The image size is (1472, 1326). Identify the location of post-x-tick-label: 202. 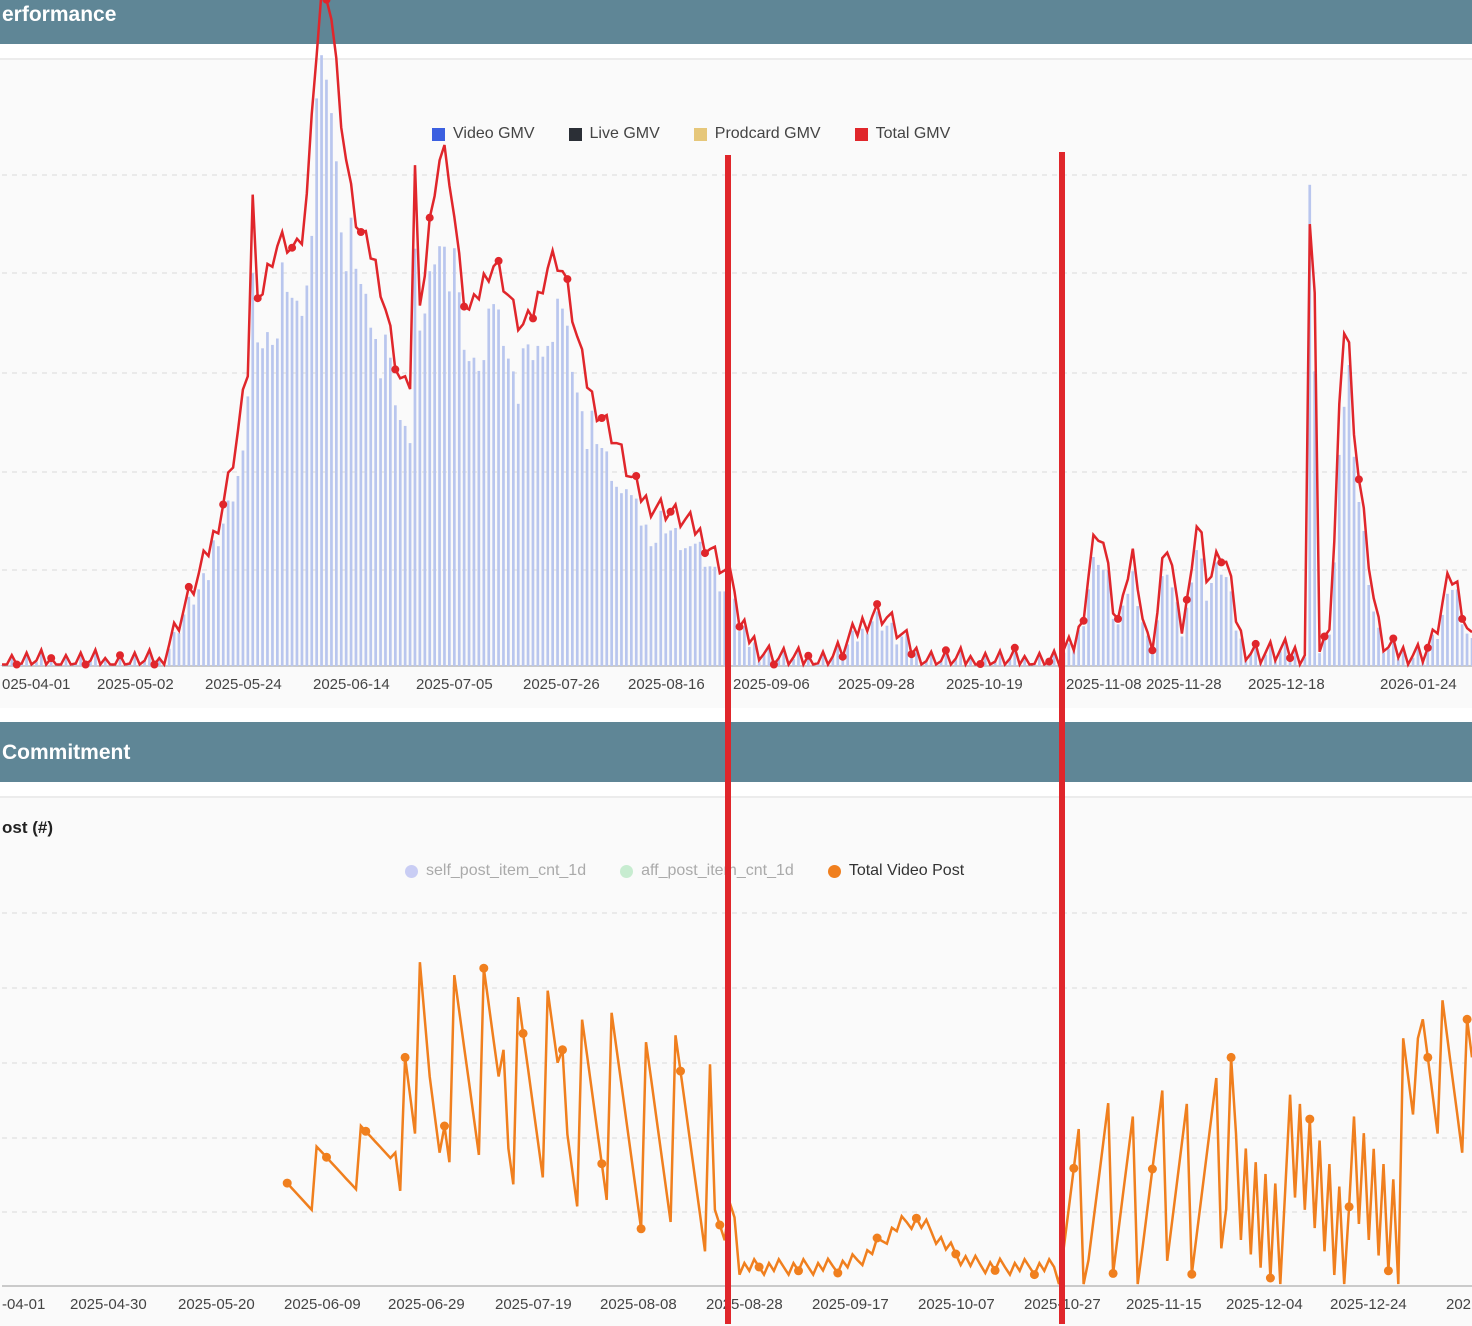
(1458, 1304).